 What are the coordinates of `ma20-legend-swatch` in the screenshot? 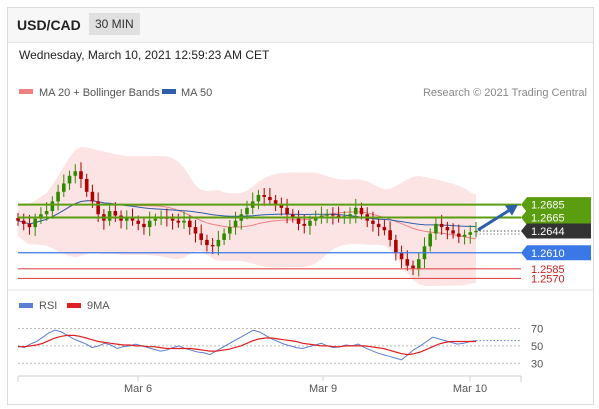 It's located at (26, 91).